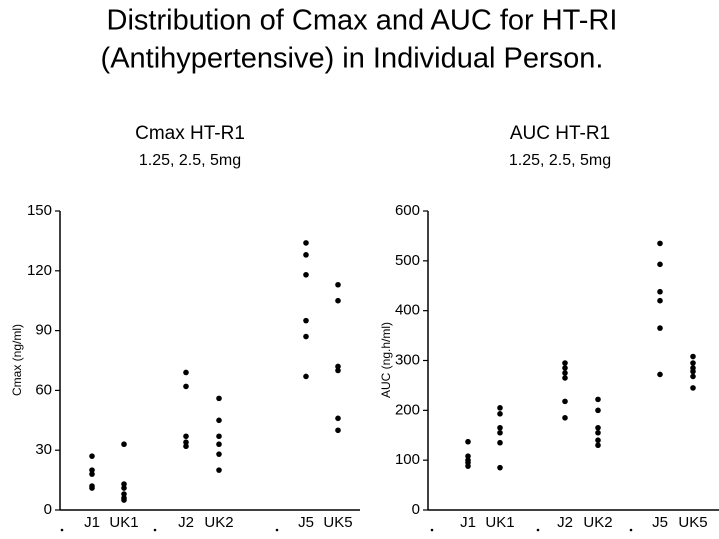 The width and height of the screenshot is (719, 539). I want to click on y-axis-label: AUC (ng.h/ml), so click(386, 360).